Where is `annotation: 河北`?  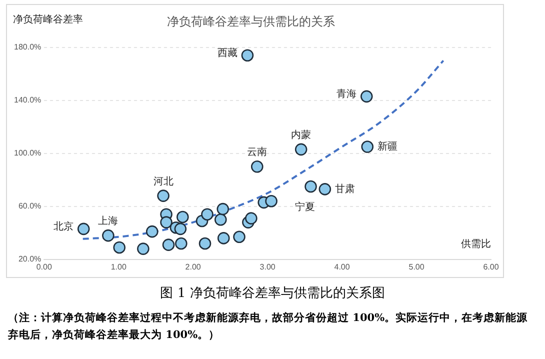
annotation: 河北 is located at coordinates (163, 181).